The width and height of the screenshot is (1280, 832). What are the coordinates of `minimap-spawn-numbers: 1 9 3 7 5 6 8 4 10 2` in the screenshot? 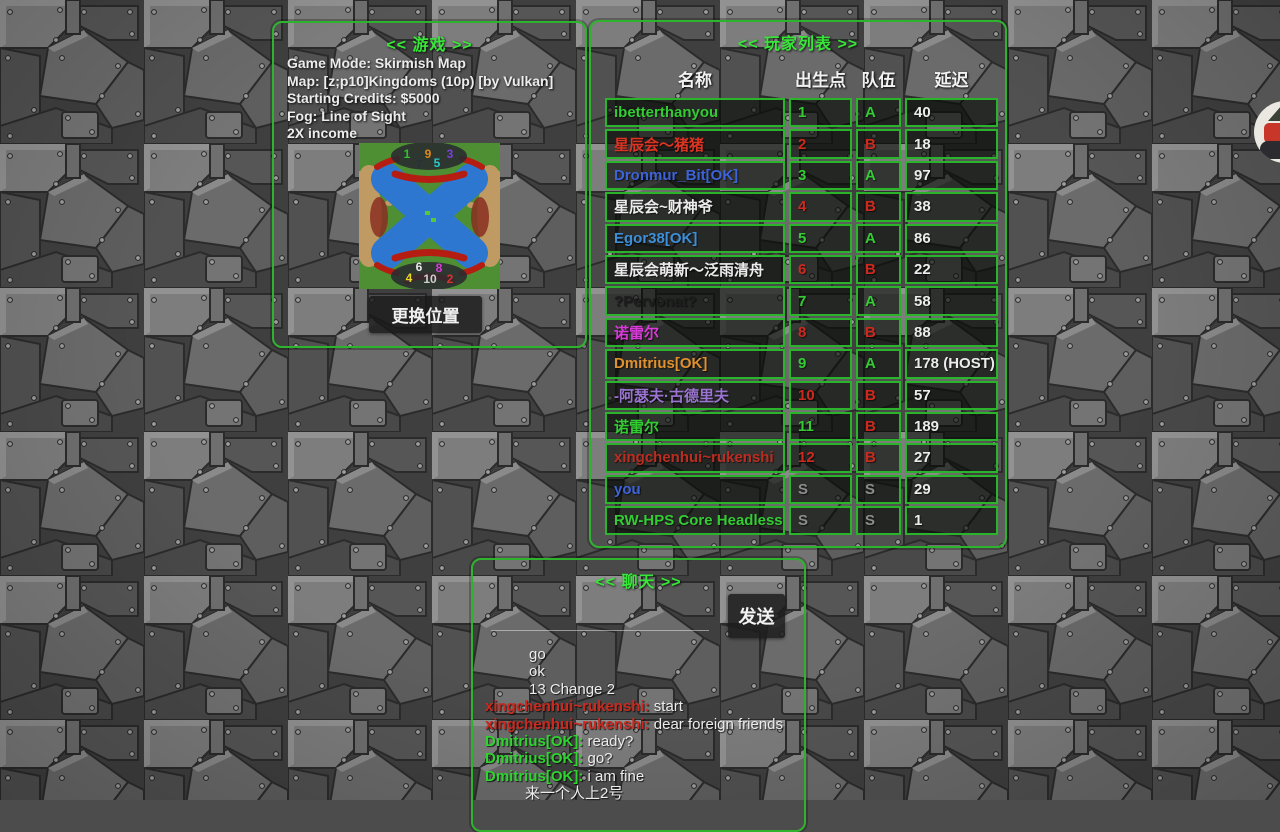 It's located at (429, 216).